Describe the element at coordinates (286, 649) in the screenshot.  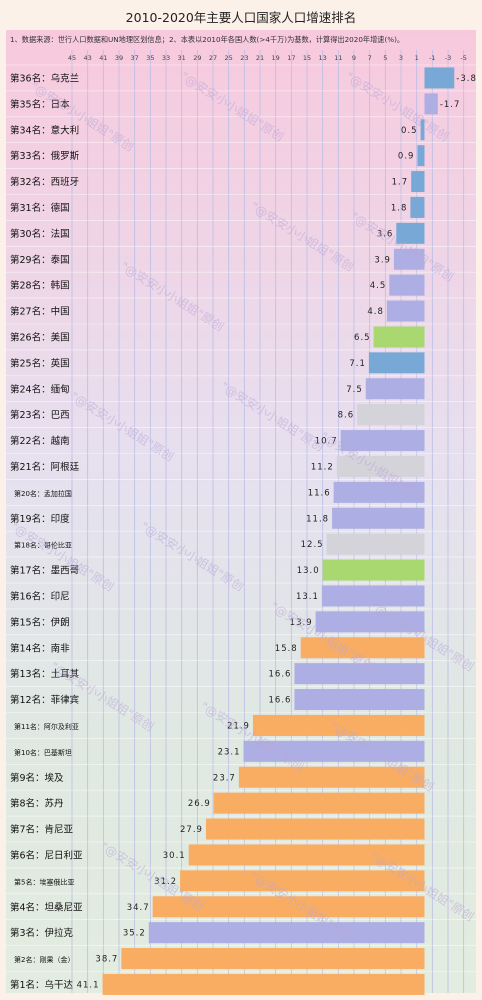
I see `value-label: 15.8` at that location.